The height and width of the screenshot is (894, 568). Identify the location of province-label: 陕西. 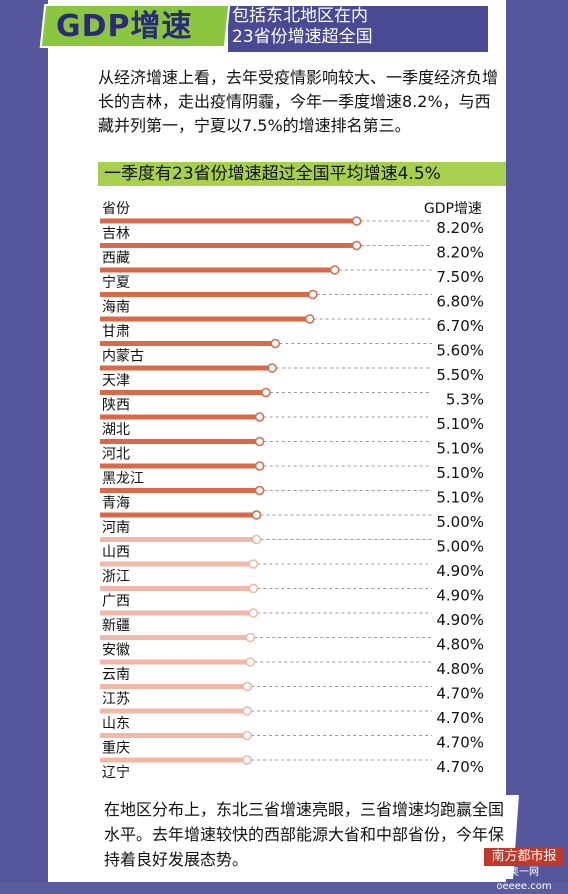
(116, 406).